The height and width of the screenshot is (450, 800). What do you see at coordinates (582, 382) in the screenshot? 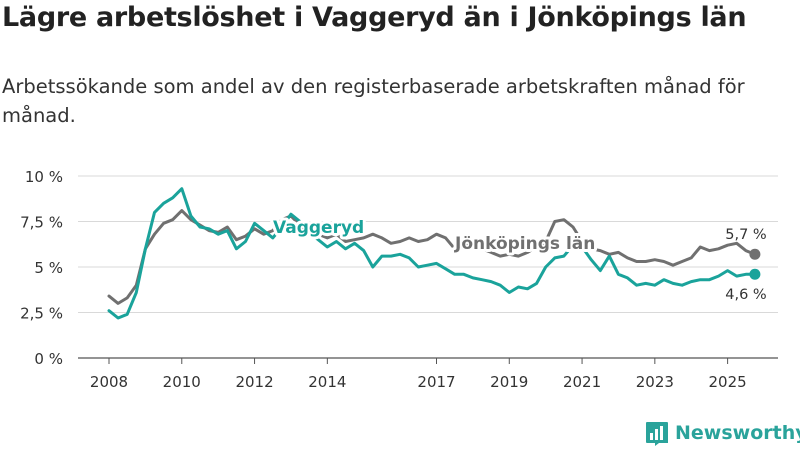
I see `x-tick-label: 2021` at bounding box center [582, 382].